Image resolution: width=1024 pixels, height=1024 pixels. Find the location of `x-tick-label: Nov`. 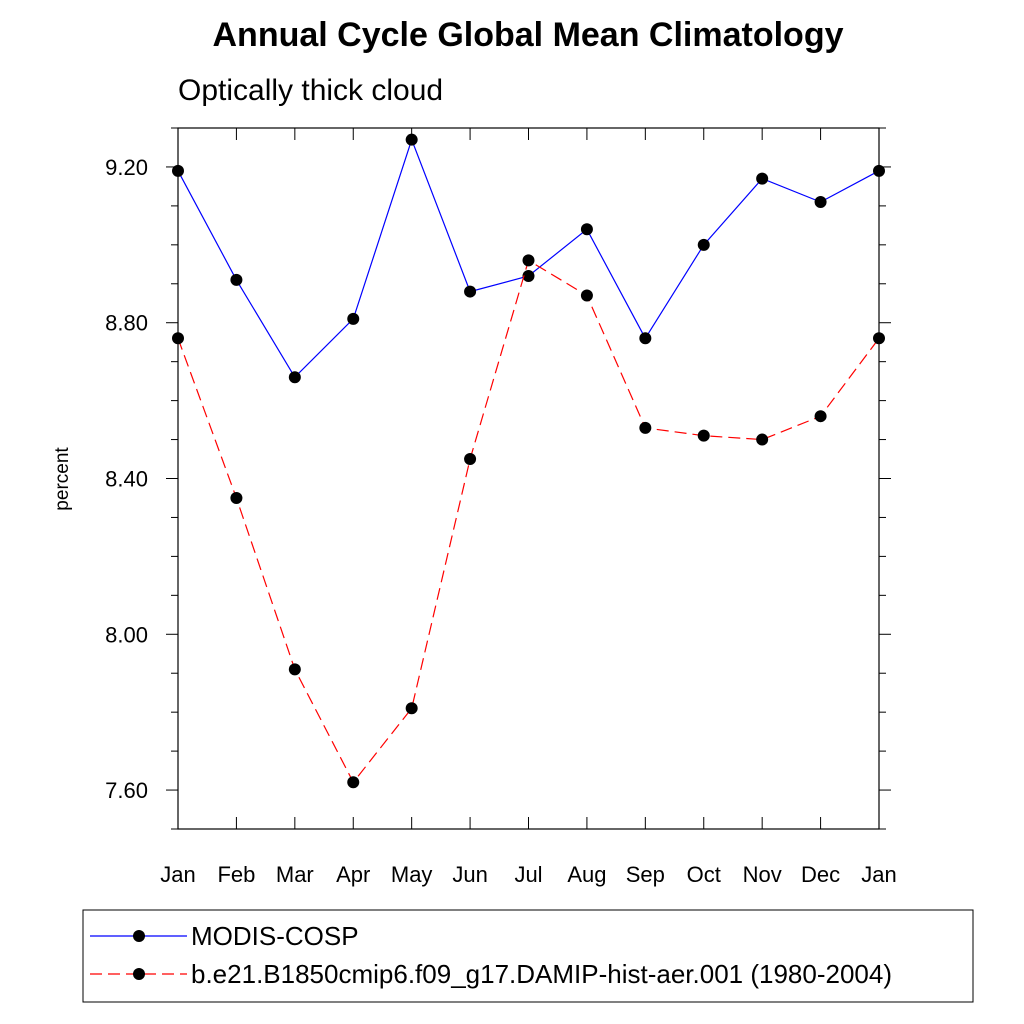

x-tick-label: Nov is located at coordinates (762, 874).